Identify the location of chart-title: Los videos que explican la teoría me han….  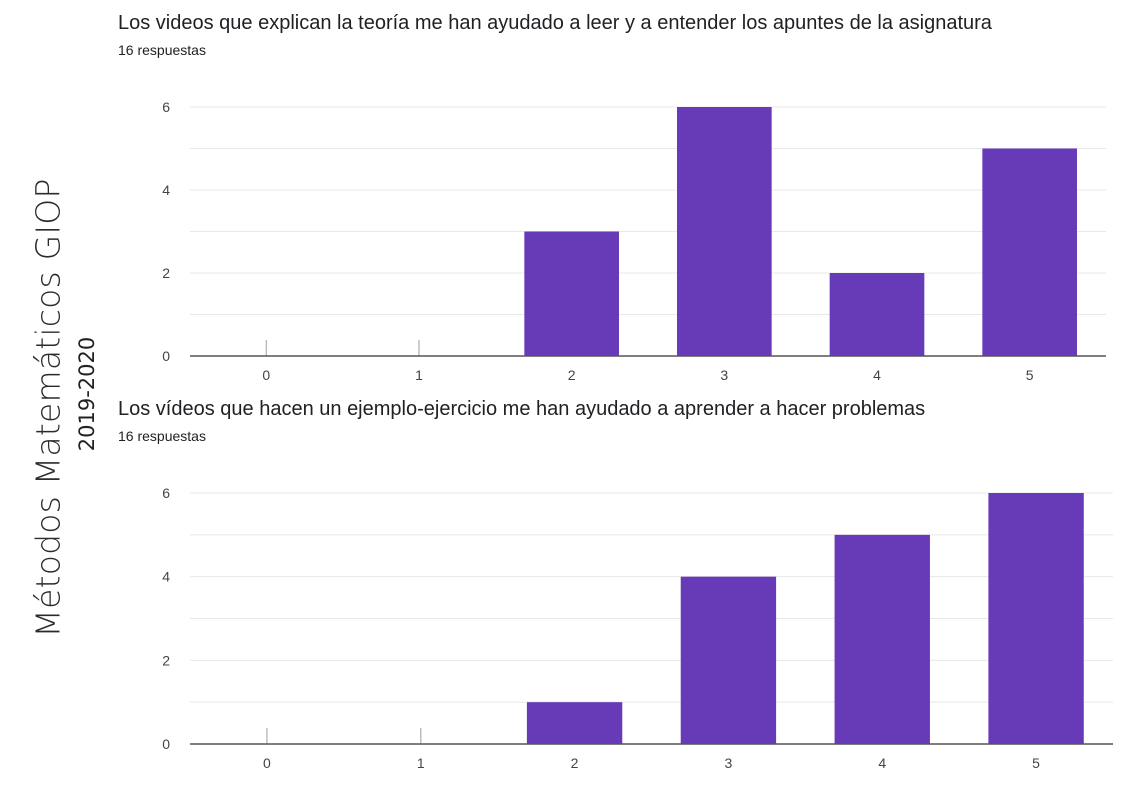
(555, 23).